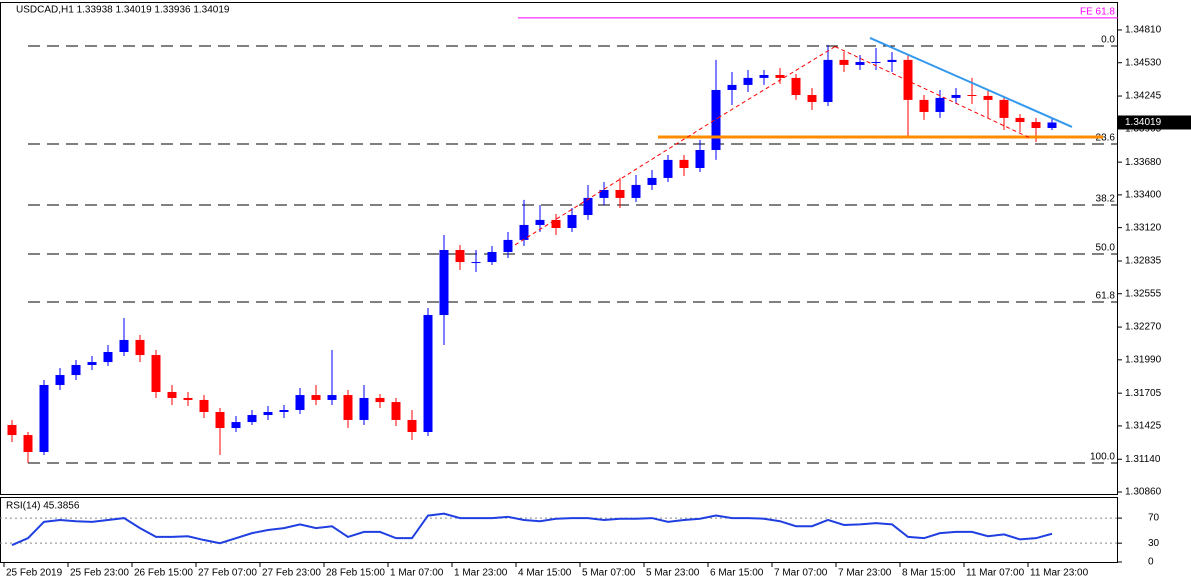 The width and height of the screenshot is (1191, 584). What do you see at coordinates (1106, 138) in the screenshot?
I see `fib-label: 23.6` at bounding box center [1106, 138].